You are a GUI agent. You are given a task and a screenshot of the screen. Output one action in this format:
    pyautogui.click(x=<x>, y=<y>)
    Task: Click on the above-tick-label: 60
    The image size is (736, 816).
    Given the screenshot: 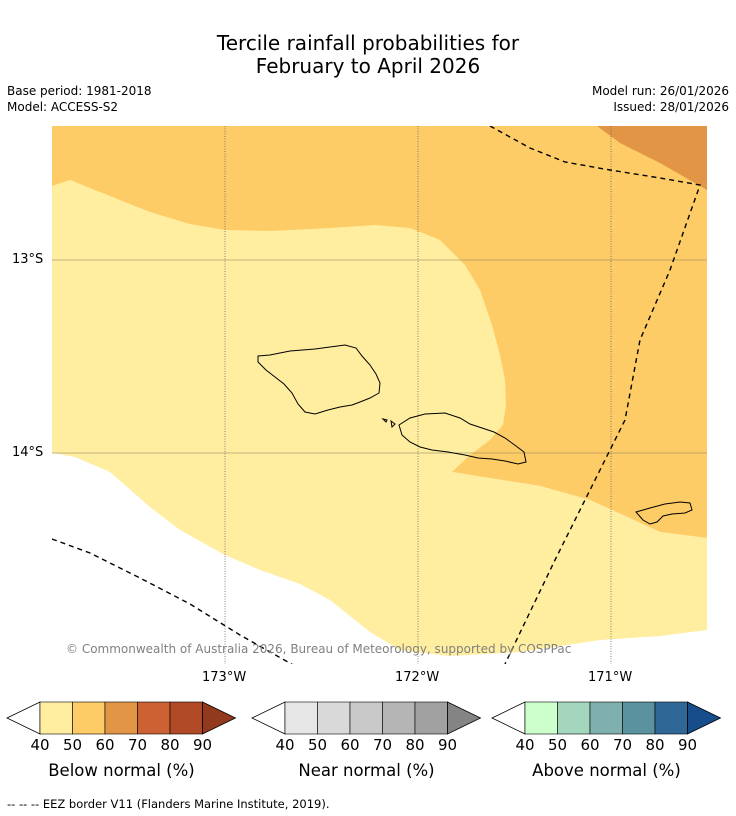 What is the action you would take?
    pyautogui.click(x=590, y=745)
    